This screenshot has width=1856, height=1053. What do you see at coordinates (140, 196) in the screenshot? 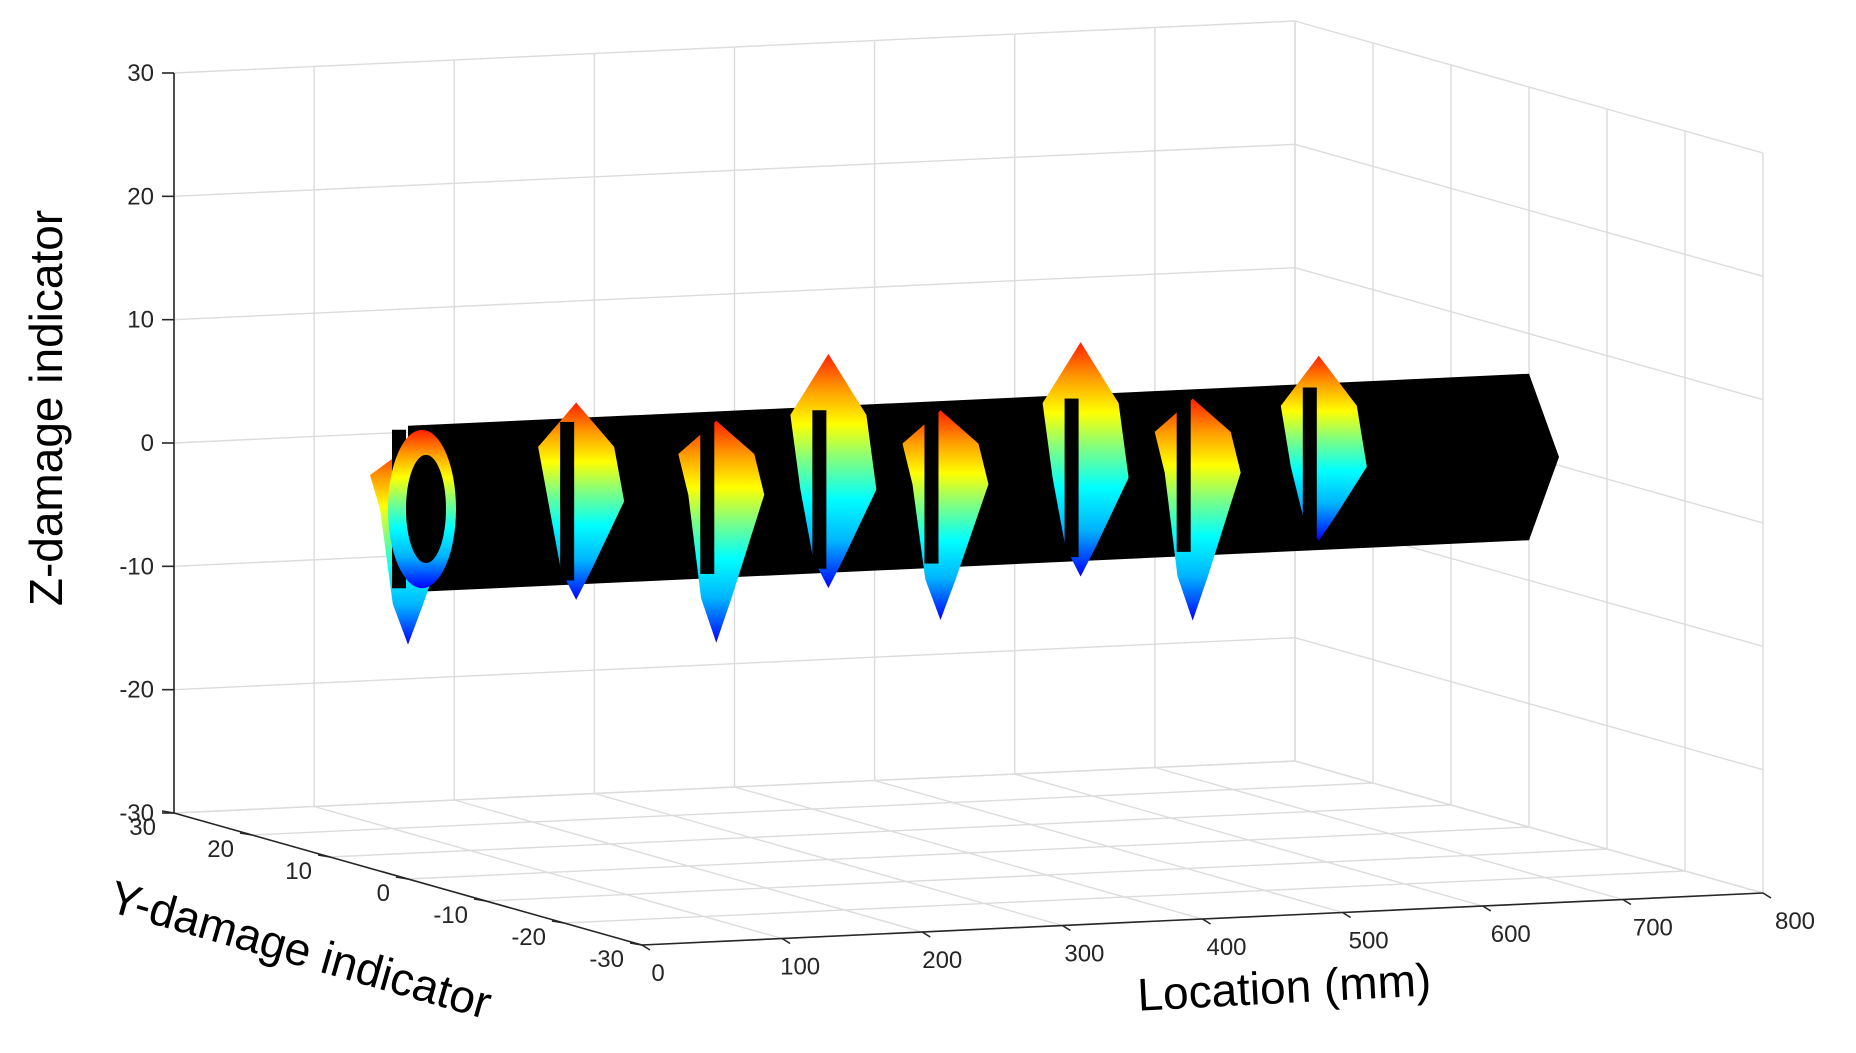
I see `z-tick-label: 20` at bounding box center [140, 196].